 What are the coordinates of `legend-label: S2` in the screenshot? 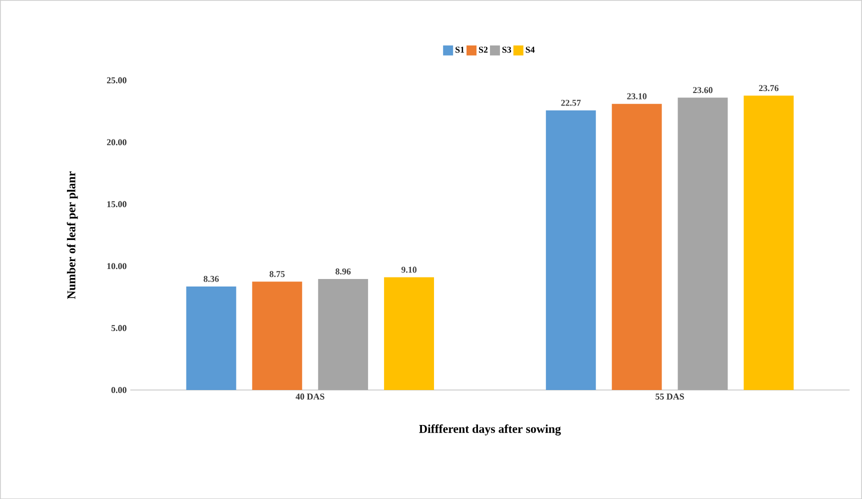 It's located at (483, 49).